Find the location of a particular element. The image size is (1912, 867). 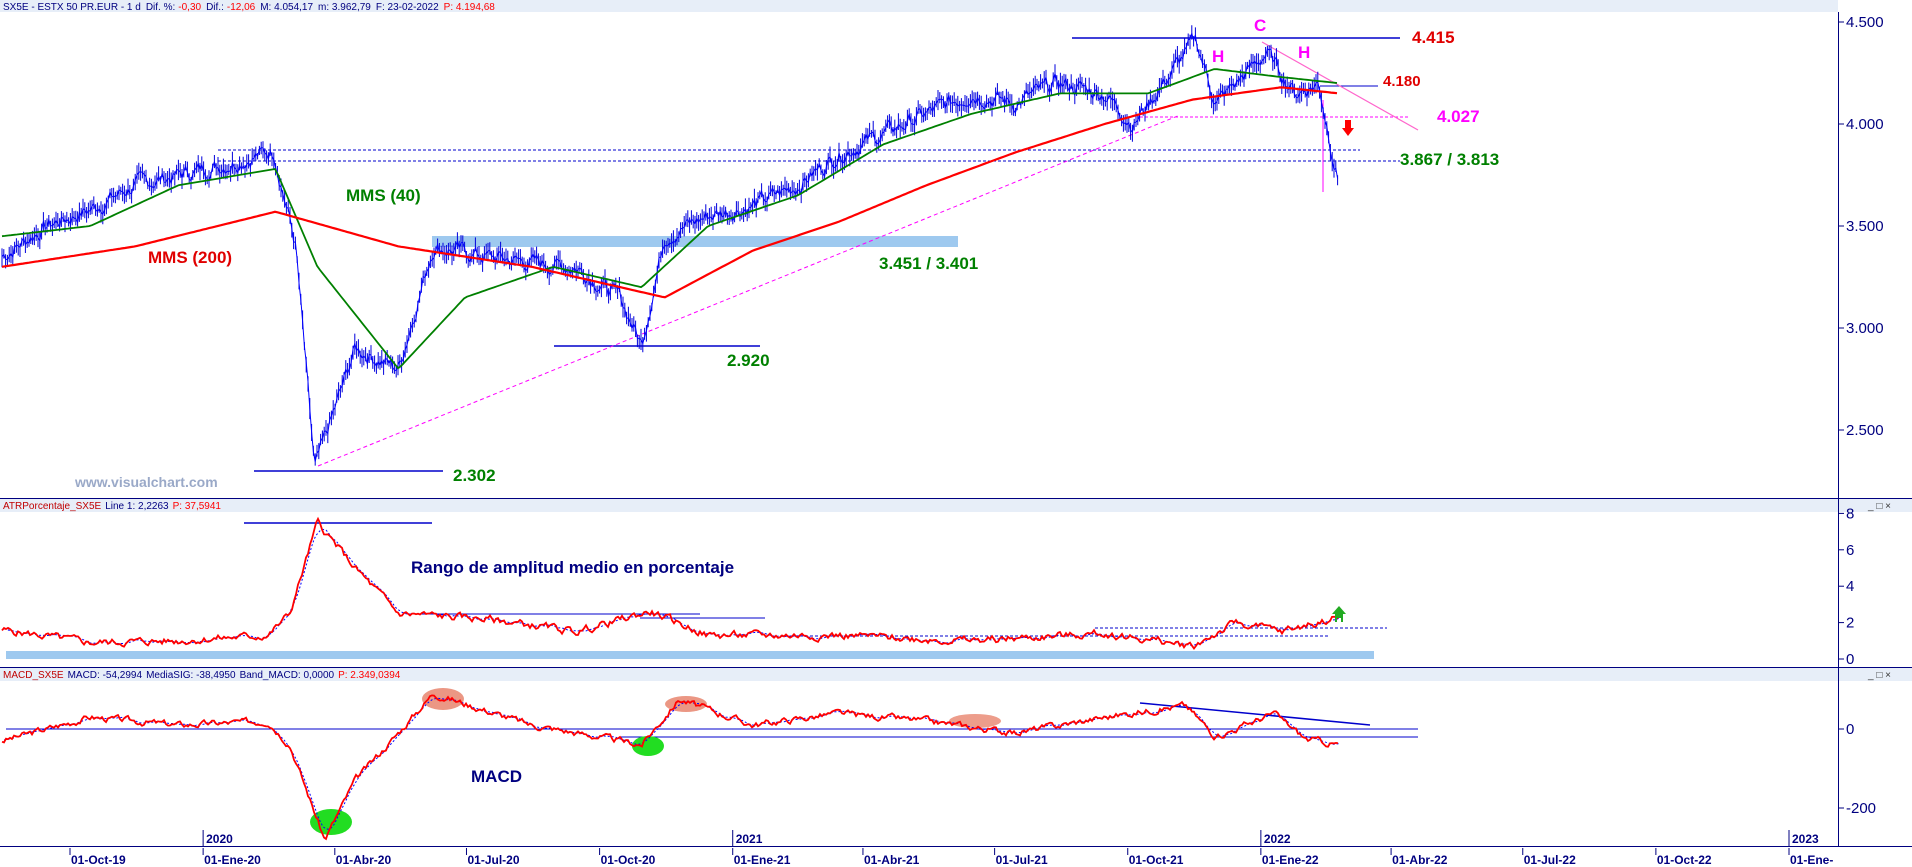

price-y-axis: 4.500 4.000 3.500 3.000 2.500 is located at coordinates (1861, 226).